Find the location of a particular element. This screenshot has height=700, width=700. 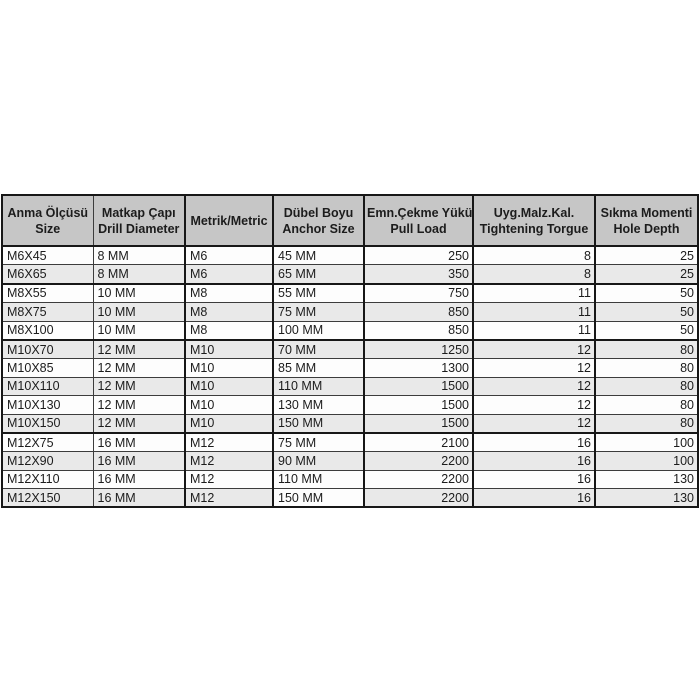

cell-anma-olcusu-size: M10X130 is located at coordinates (47, 405).